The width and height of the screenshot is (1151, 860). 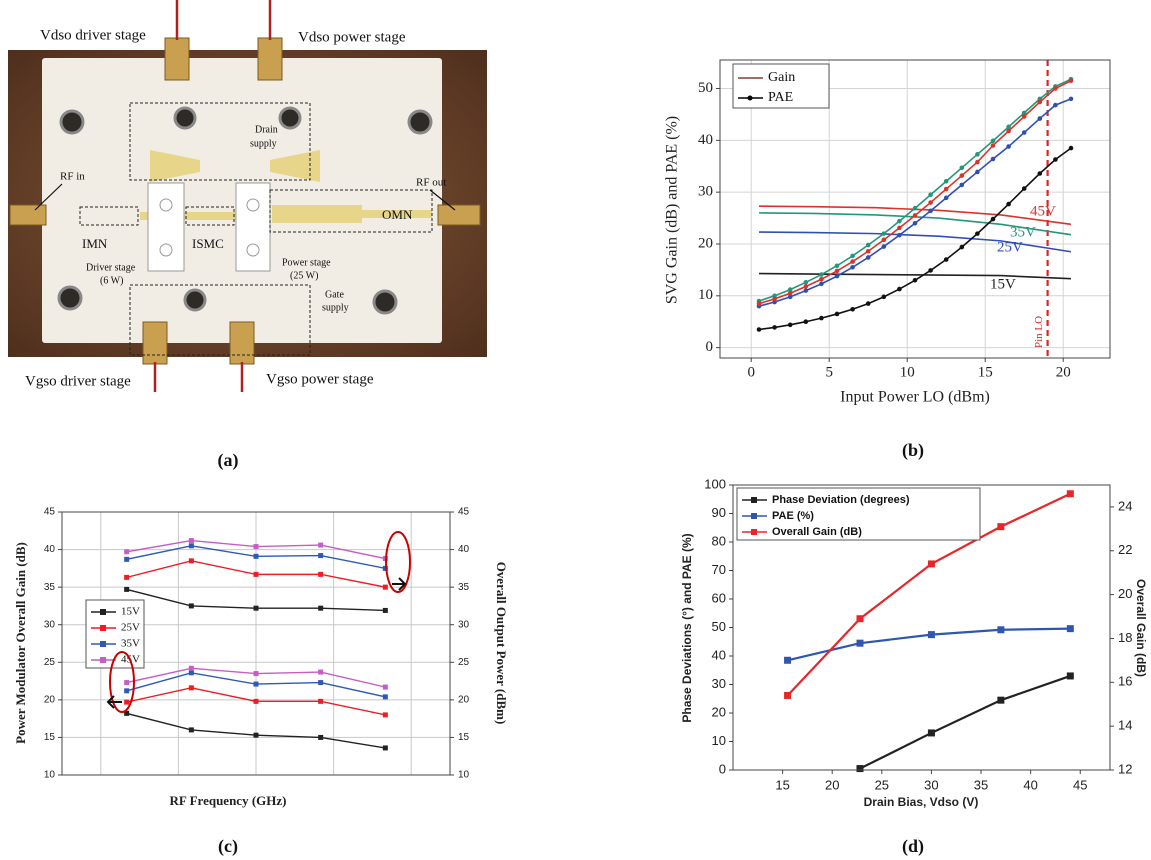 What do you see at coordinates (352, 37) in the screenshot?
I see `photo-label: Vdso power stage` at bounding box center [352, 37].